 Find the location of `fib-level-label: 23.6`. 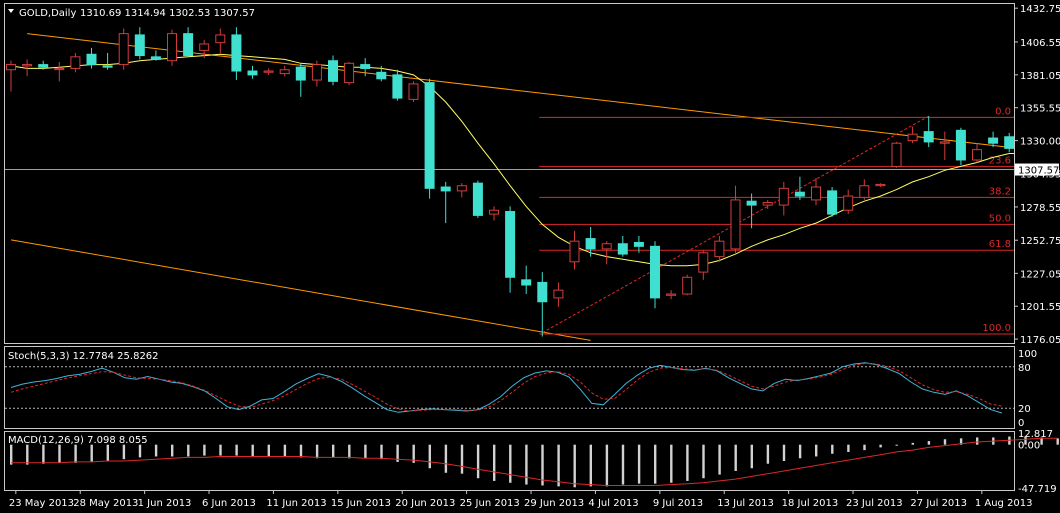

fib-level-label: 23.6 is located at coordinates (1000, 160).